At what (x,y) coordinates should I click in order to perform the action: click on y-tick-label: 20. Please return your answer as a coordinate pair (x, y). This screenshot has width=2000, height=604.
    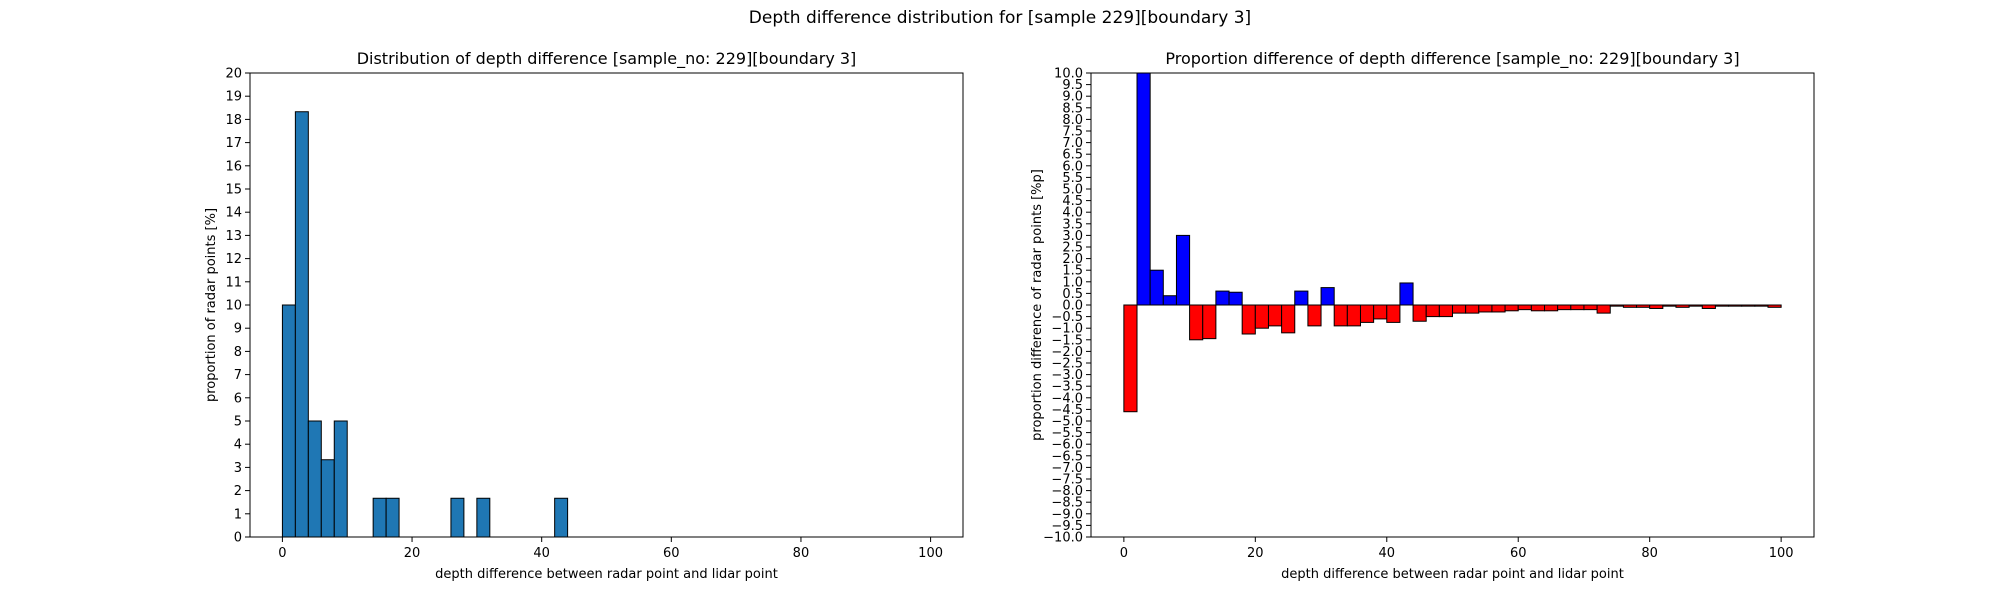
    Looking at the image, I should click on (233, 74).